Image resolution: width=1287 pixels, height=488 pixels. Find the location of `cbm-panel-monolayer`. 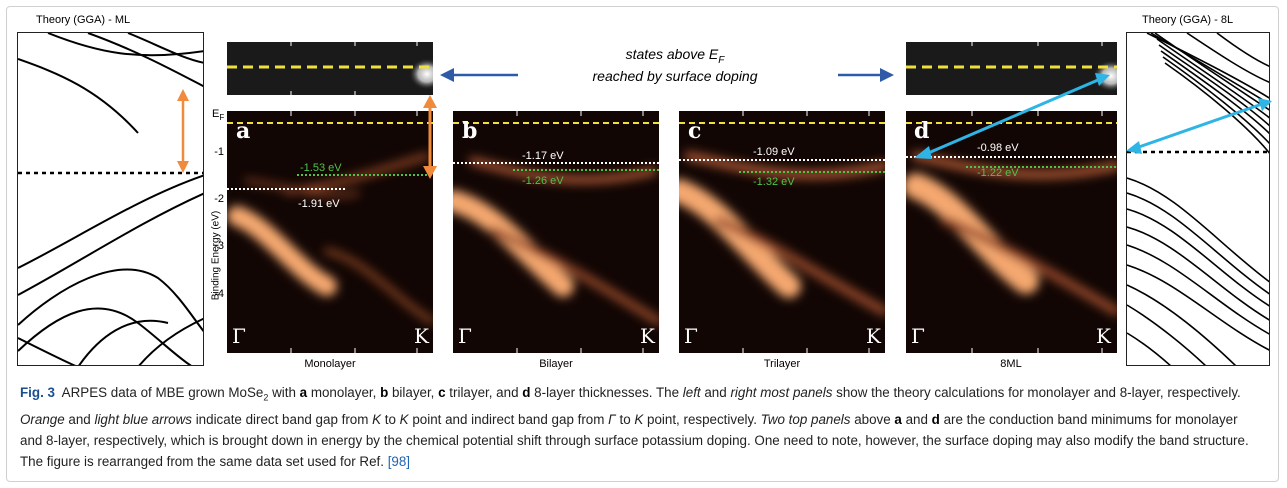

cbm-panel-monolayer is located at coordinates (330, 68).